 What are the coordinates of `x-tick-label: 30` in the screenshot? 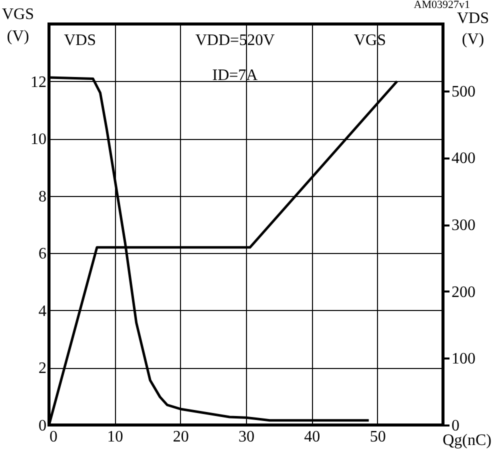 It's located at (246, 437).